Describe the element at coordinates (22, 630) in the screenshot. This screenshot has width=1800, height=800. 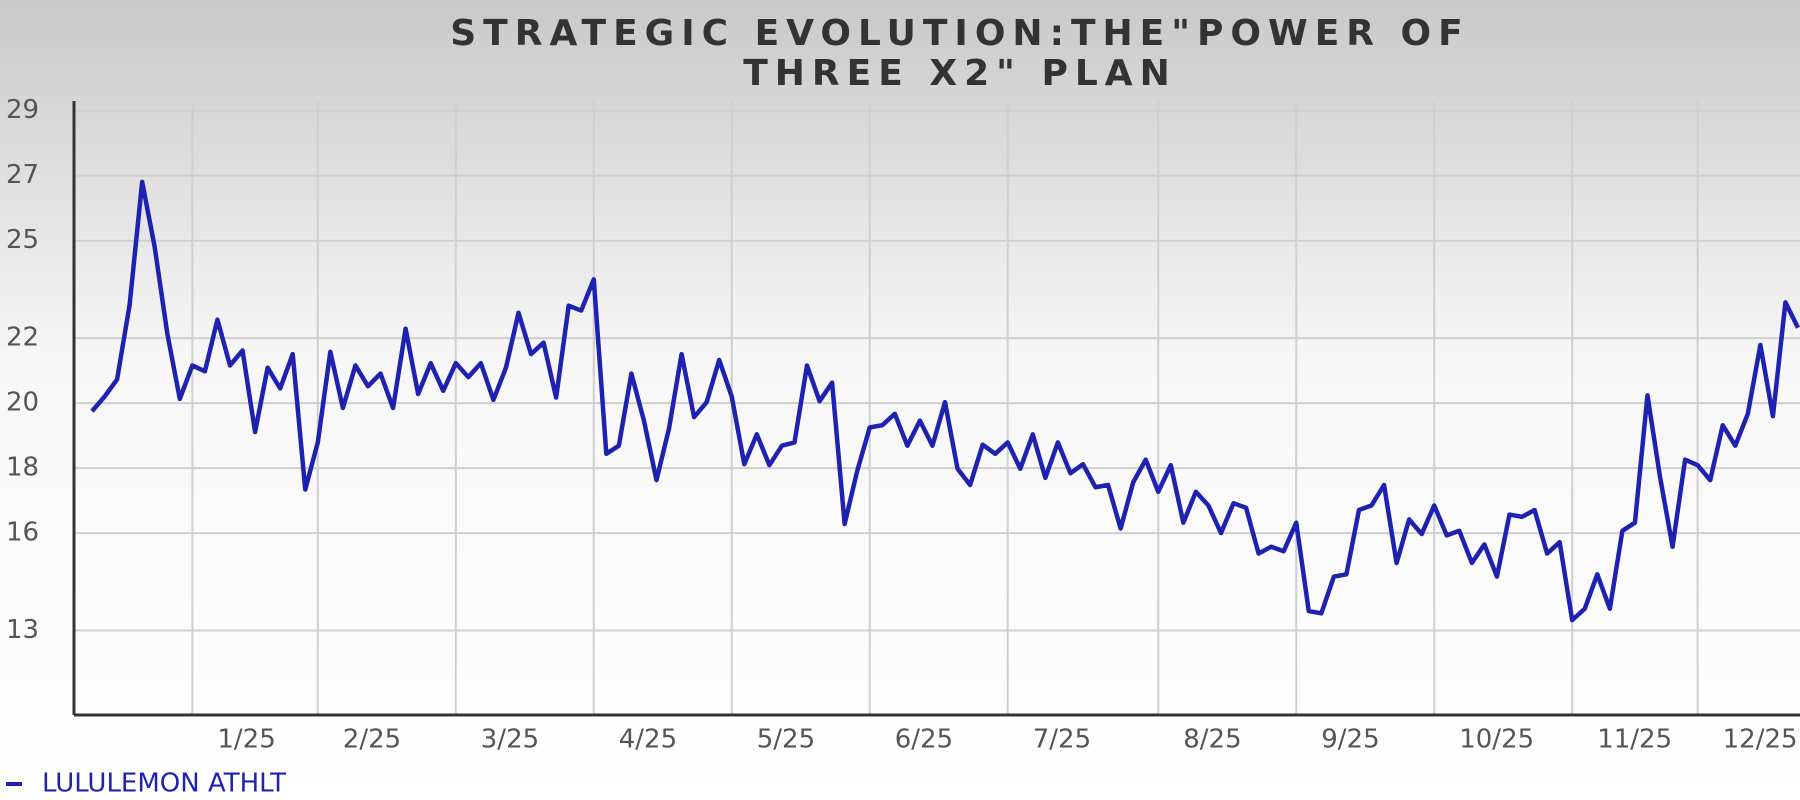
I see `y-tick-label: 13` at that location.